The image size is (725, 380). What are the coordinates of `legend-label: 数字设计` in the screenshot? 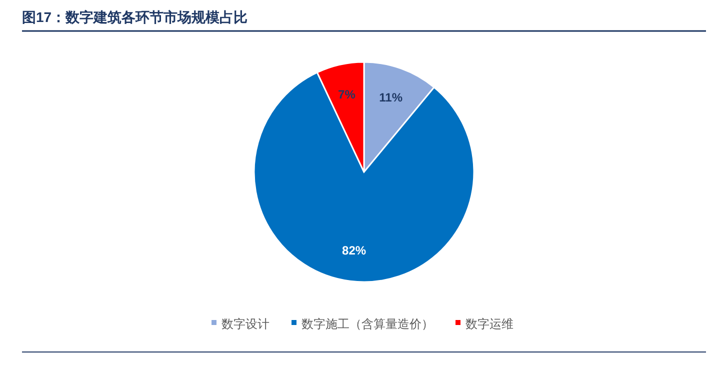 It's located at (246, 324).